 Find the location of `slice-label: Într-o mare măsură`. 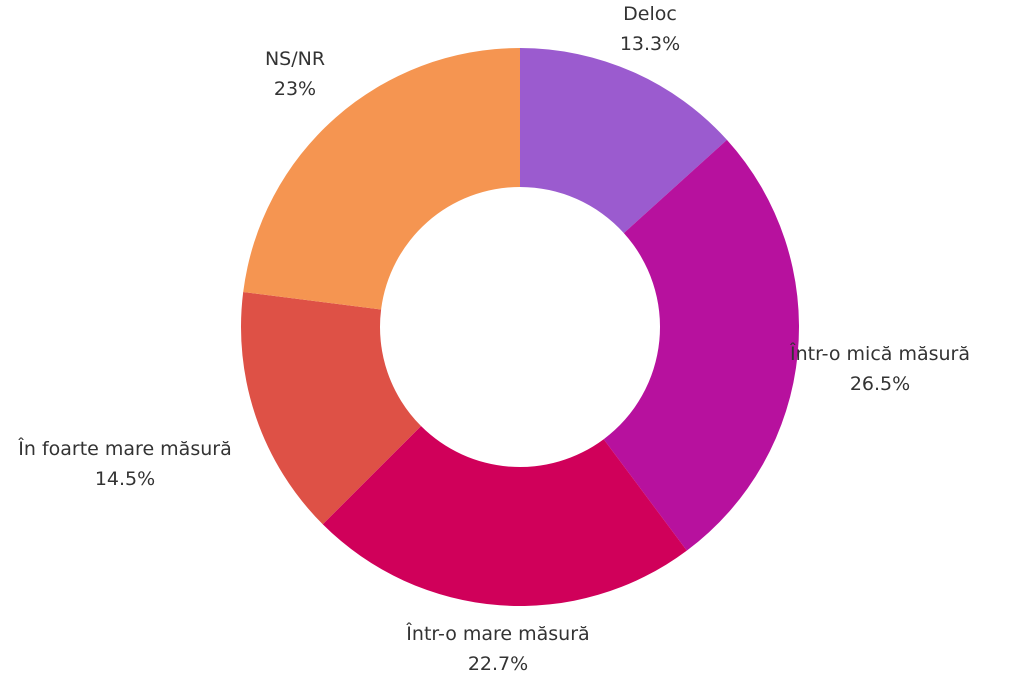

slice-label: Într-o mare măsură is located at coordinates (497, 633).